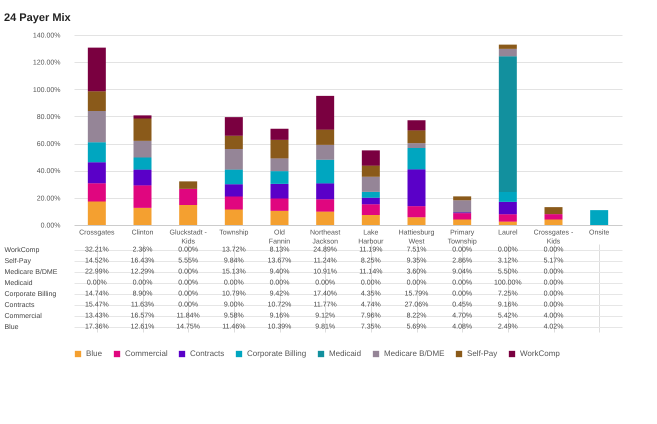 The height and width of the screenshot is (424, 657). I want to click on chart-title: 24 Payer Mix, so click(38, 18).